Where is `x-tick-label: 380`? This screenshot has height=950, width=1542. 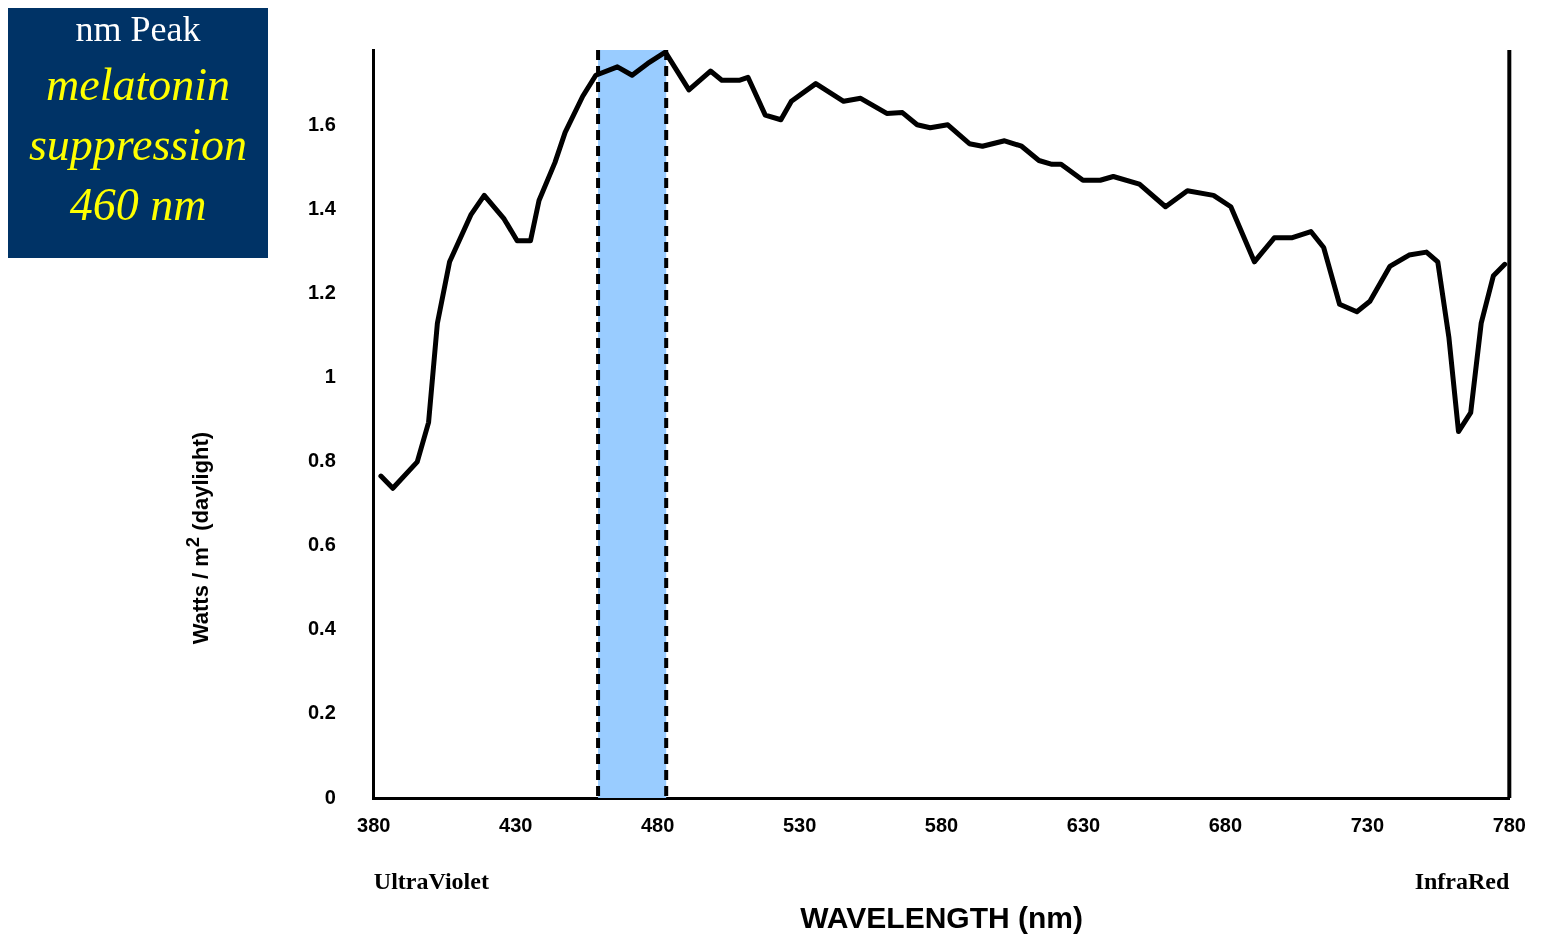
x-tick-label: 380 is located at coordinates (374, 824).